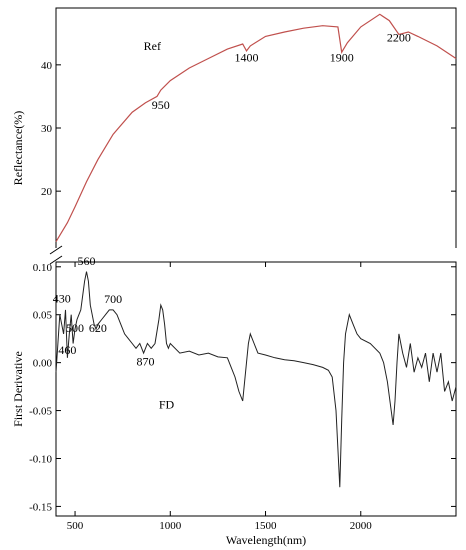  Describe the element at coordinates (170, 526) in the screenshot. I see `x-tick-label: 1000` at that location.